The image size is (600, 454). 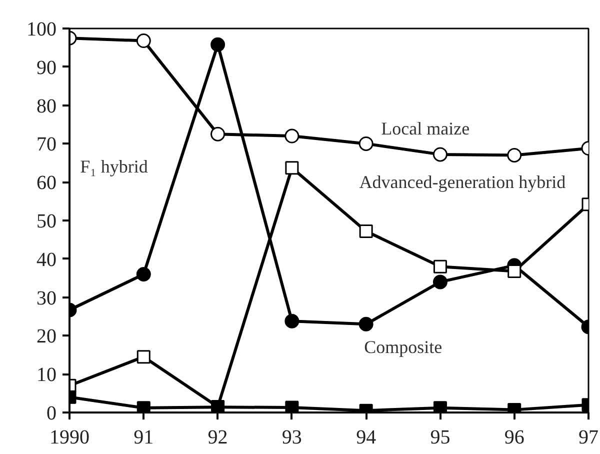 I want to click on y-tick-label: 50, so click(x=46, y=221).